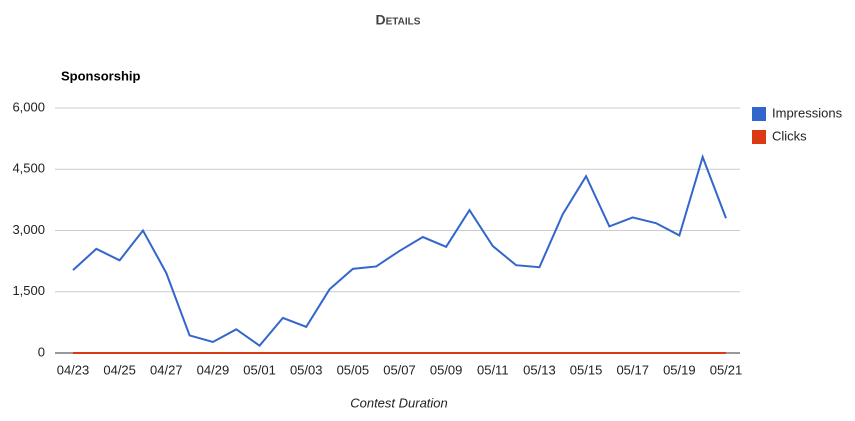 This screenshot has width=855, height=421. I want to click on y-tick-label: 6,000, so click(28, 106).